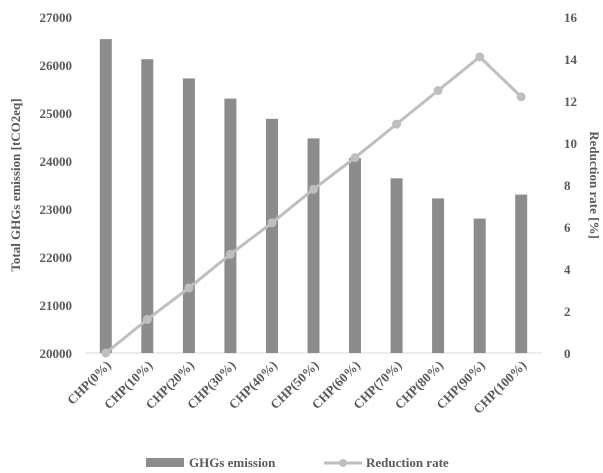  What do you see at coordinates (407, 462) in the screenshot?
I see `legend-line-label: Reduction rate` at bounding box center [407, 462].